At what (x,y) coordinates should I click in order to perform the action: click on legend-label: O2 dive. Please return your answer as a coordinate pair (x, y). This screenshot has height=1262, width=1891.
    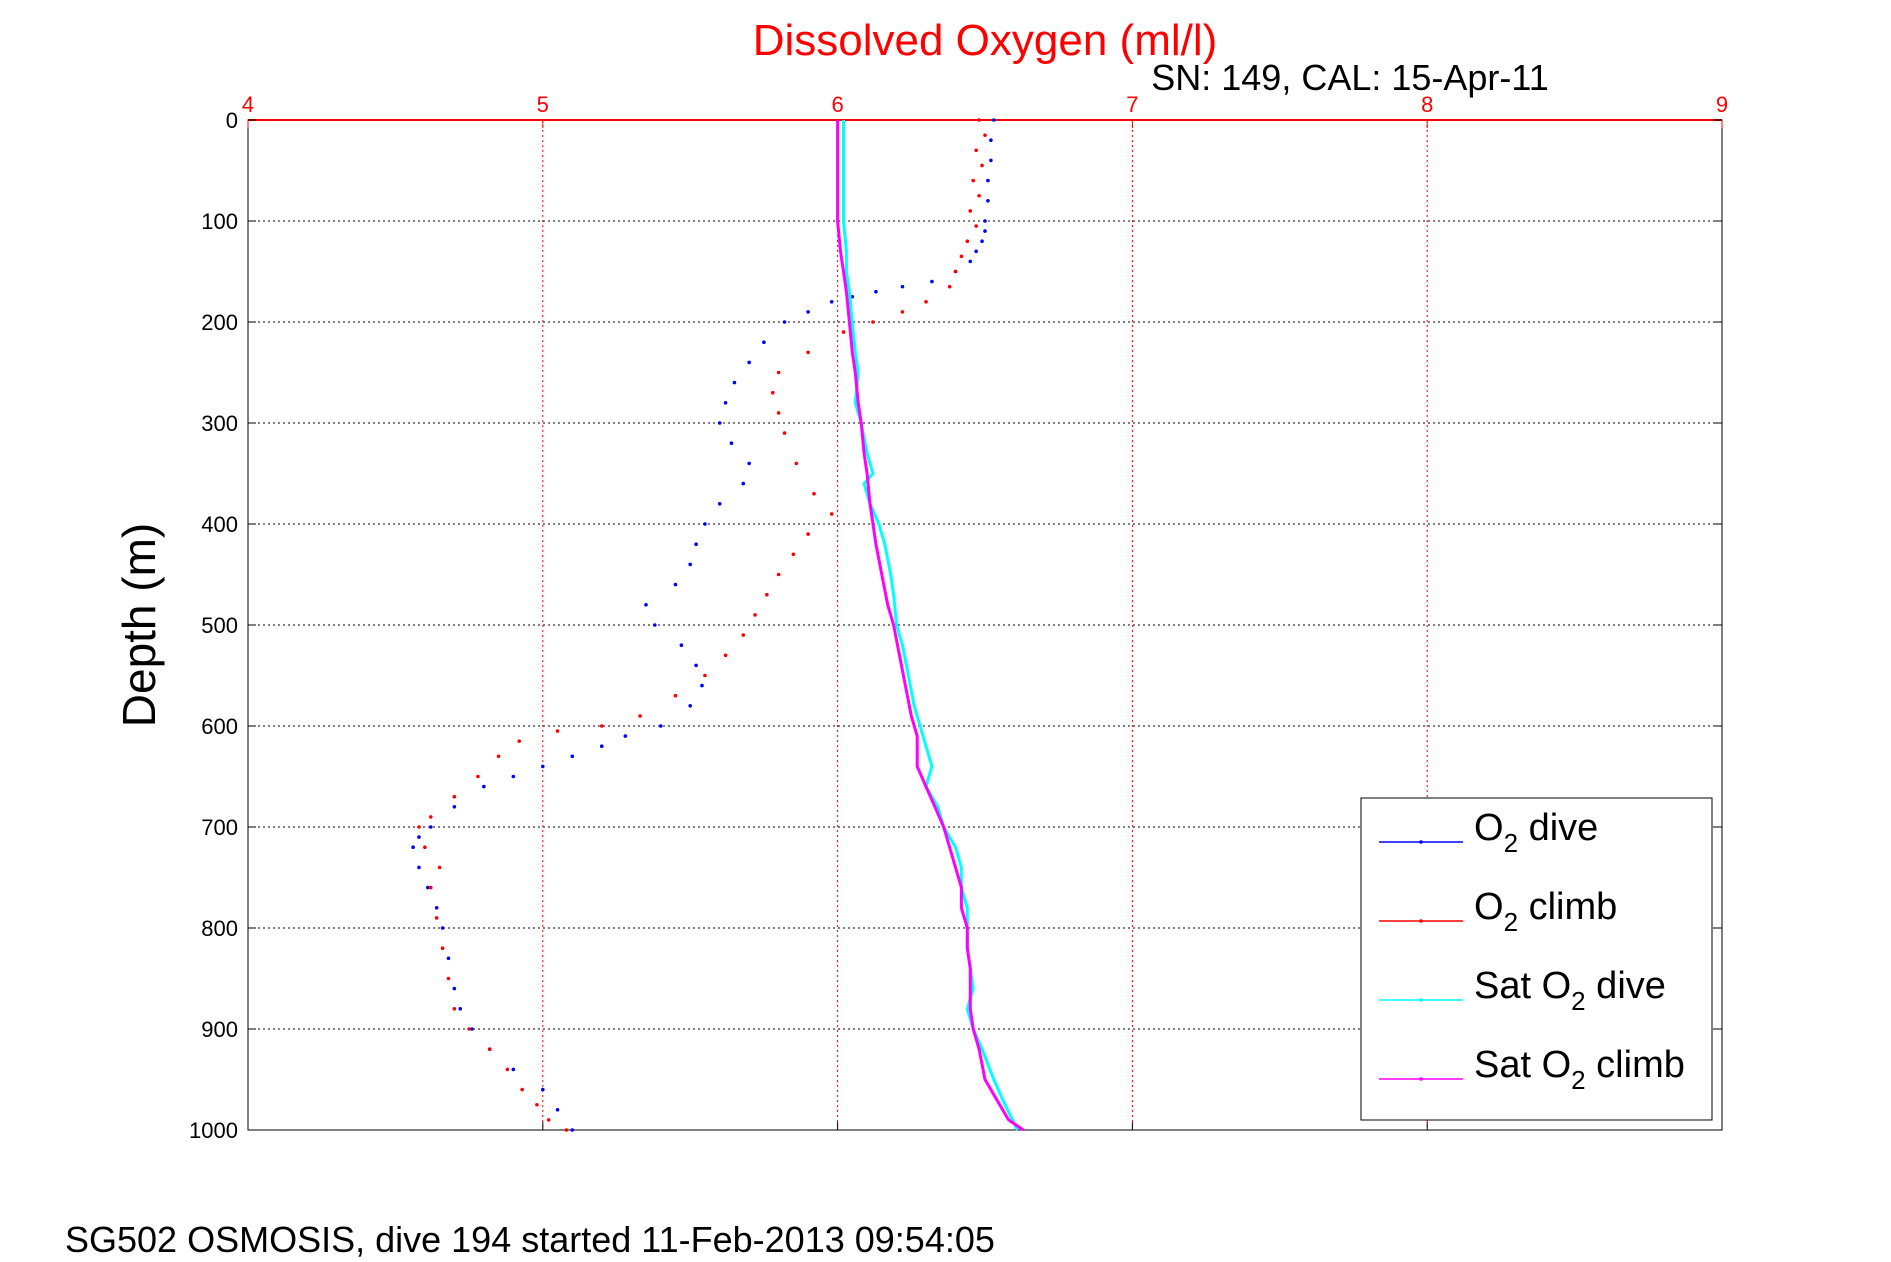
    Looking at the image, I should click on (1536, 832).